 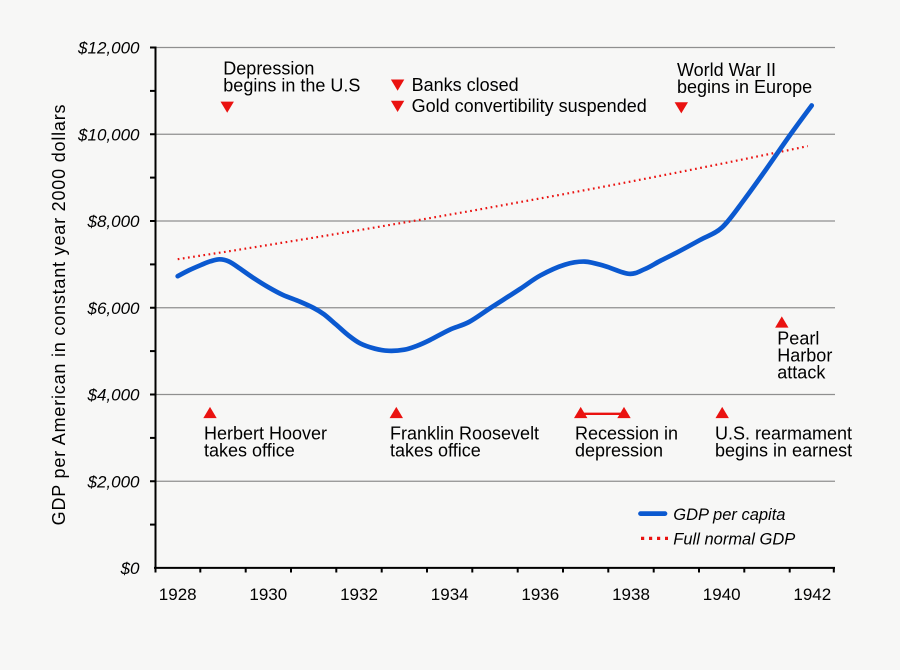 What do you see at coordinates (729, 515) in the screenshot?
I see `svg-text: GDP per capita` at bounding box center [729, 515].